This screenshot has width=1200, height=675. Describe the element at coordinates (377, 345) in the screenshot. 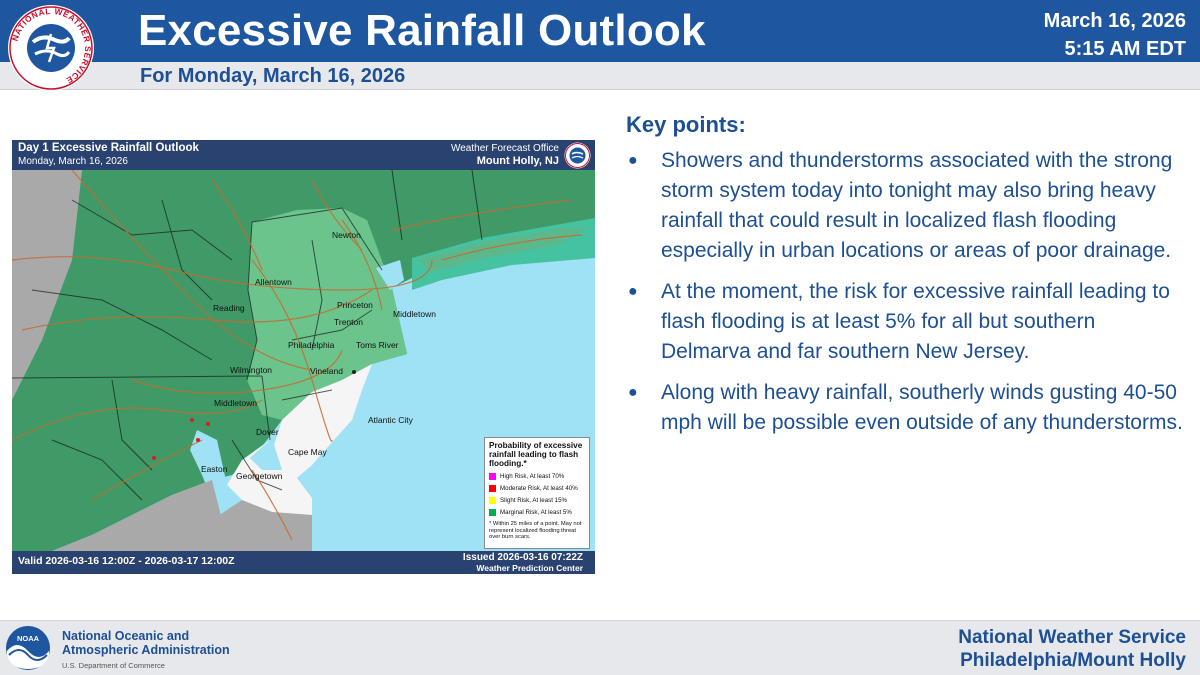

I see `city-label: Toms River` at that location.